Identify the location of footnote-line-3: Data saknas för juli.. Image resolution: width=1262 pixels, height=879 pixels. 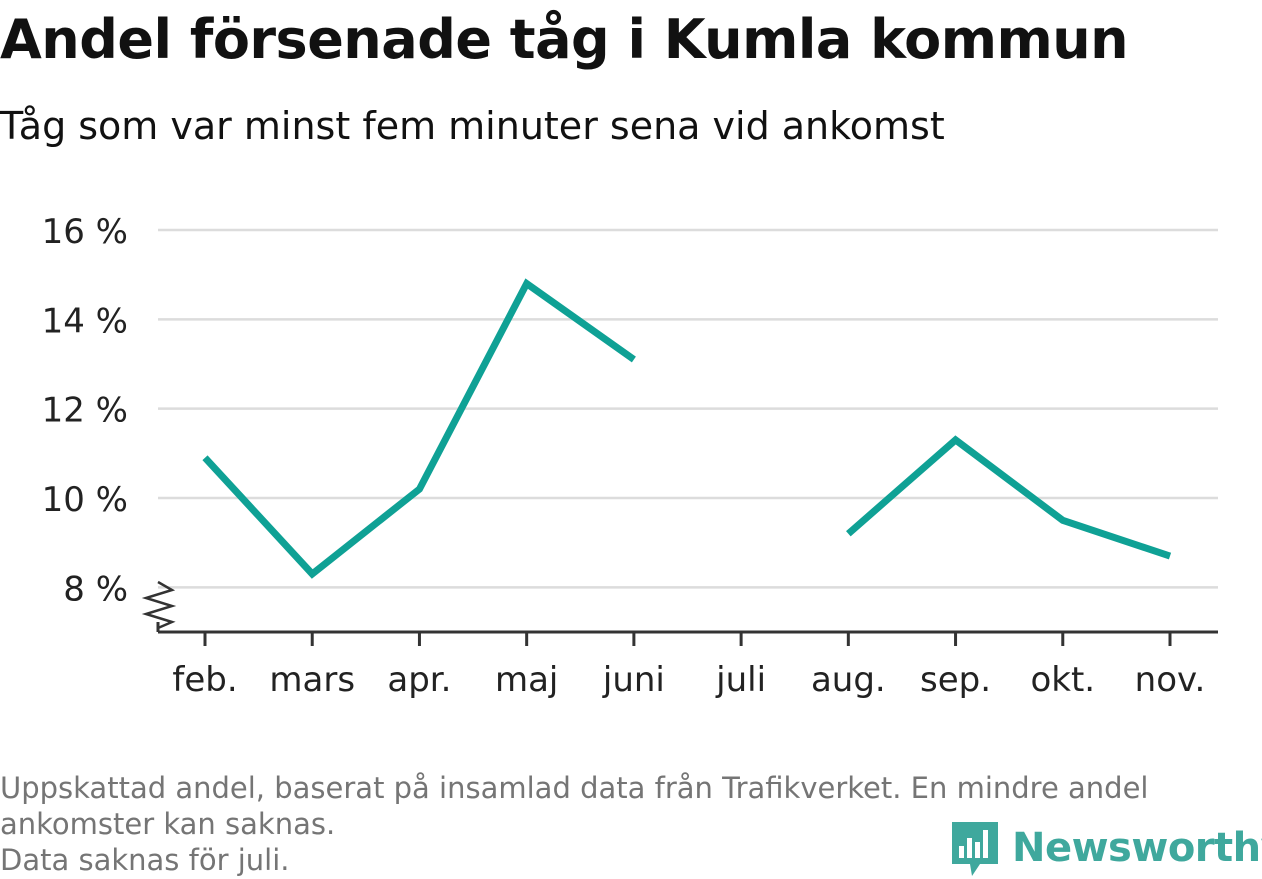
(145, 860).